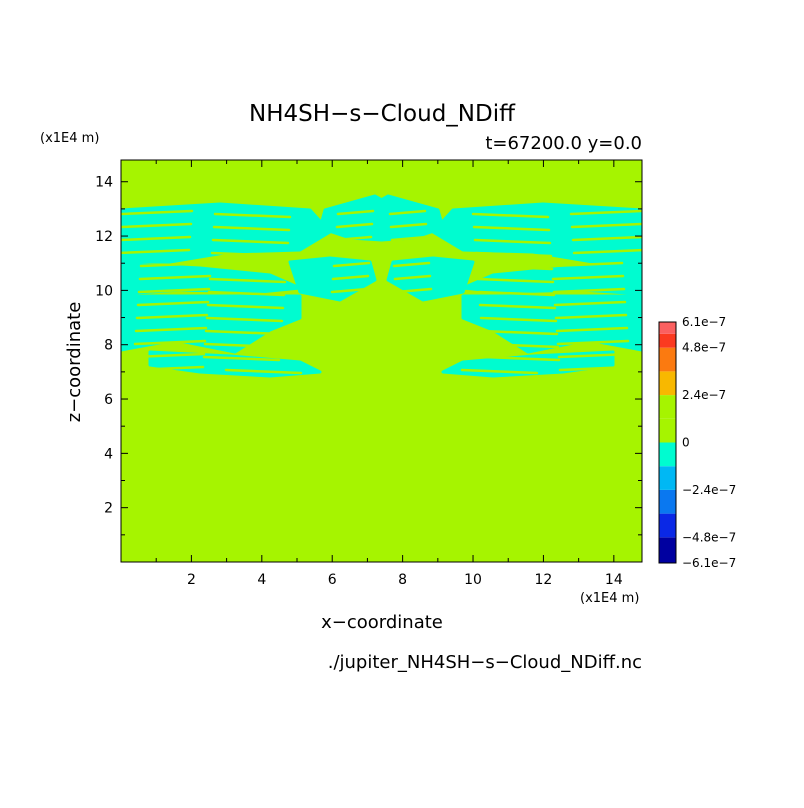  What do you see at coordinates (332, 580) in the screenshot?
I see `x-tick-label: 6` at bounding box center [332, 580].